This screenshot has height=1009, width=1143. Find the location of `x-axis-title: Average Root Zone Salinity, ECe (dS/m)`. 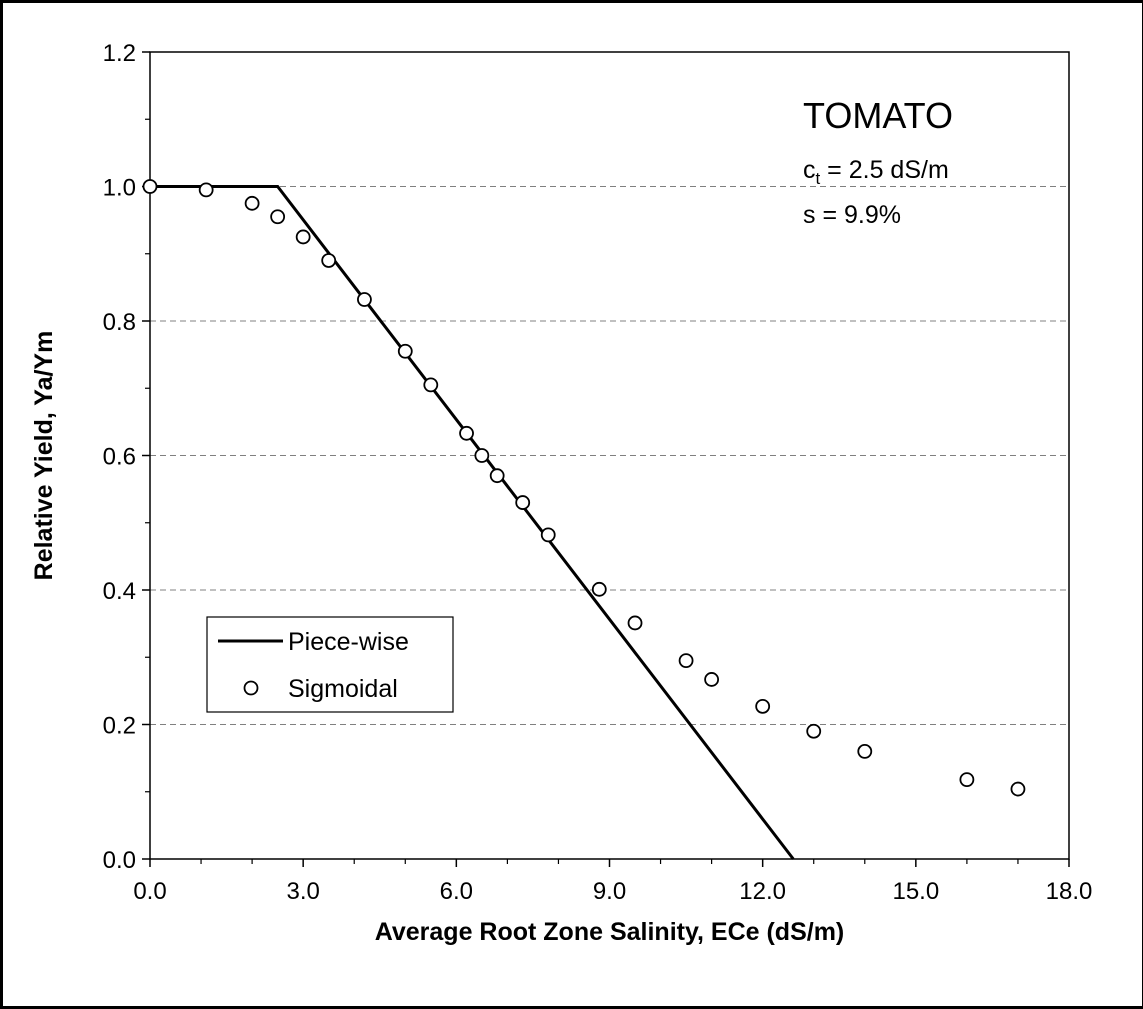

x-axis-title: Average Root Zone Salinity, ECe (dS/m) is located at coordinates (610, 932).